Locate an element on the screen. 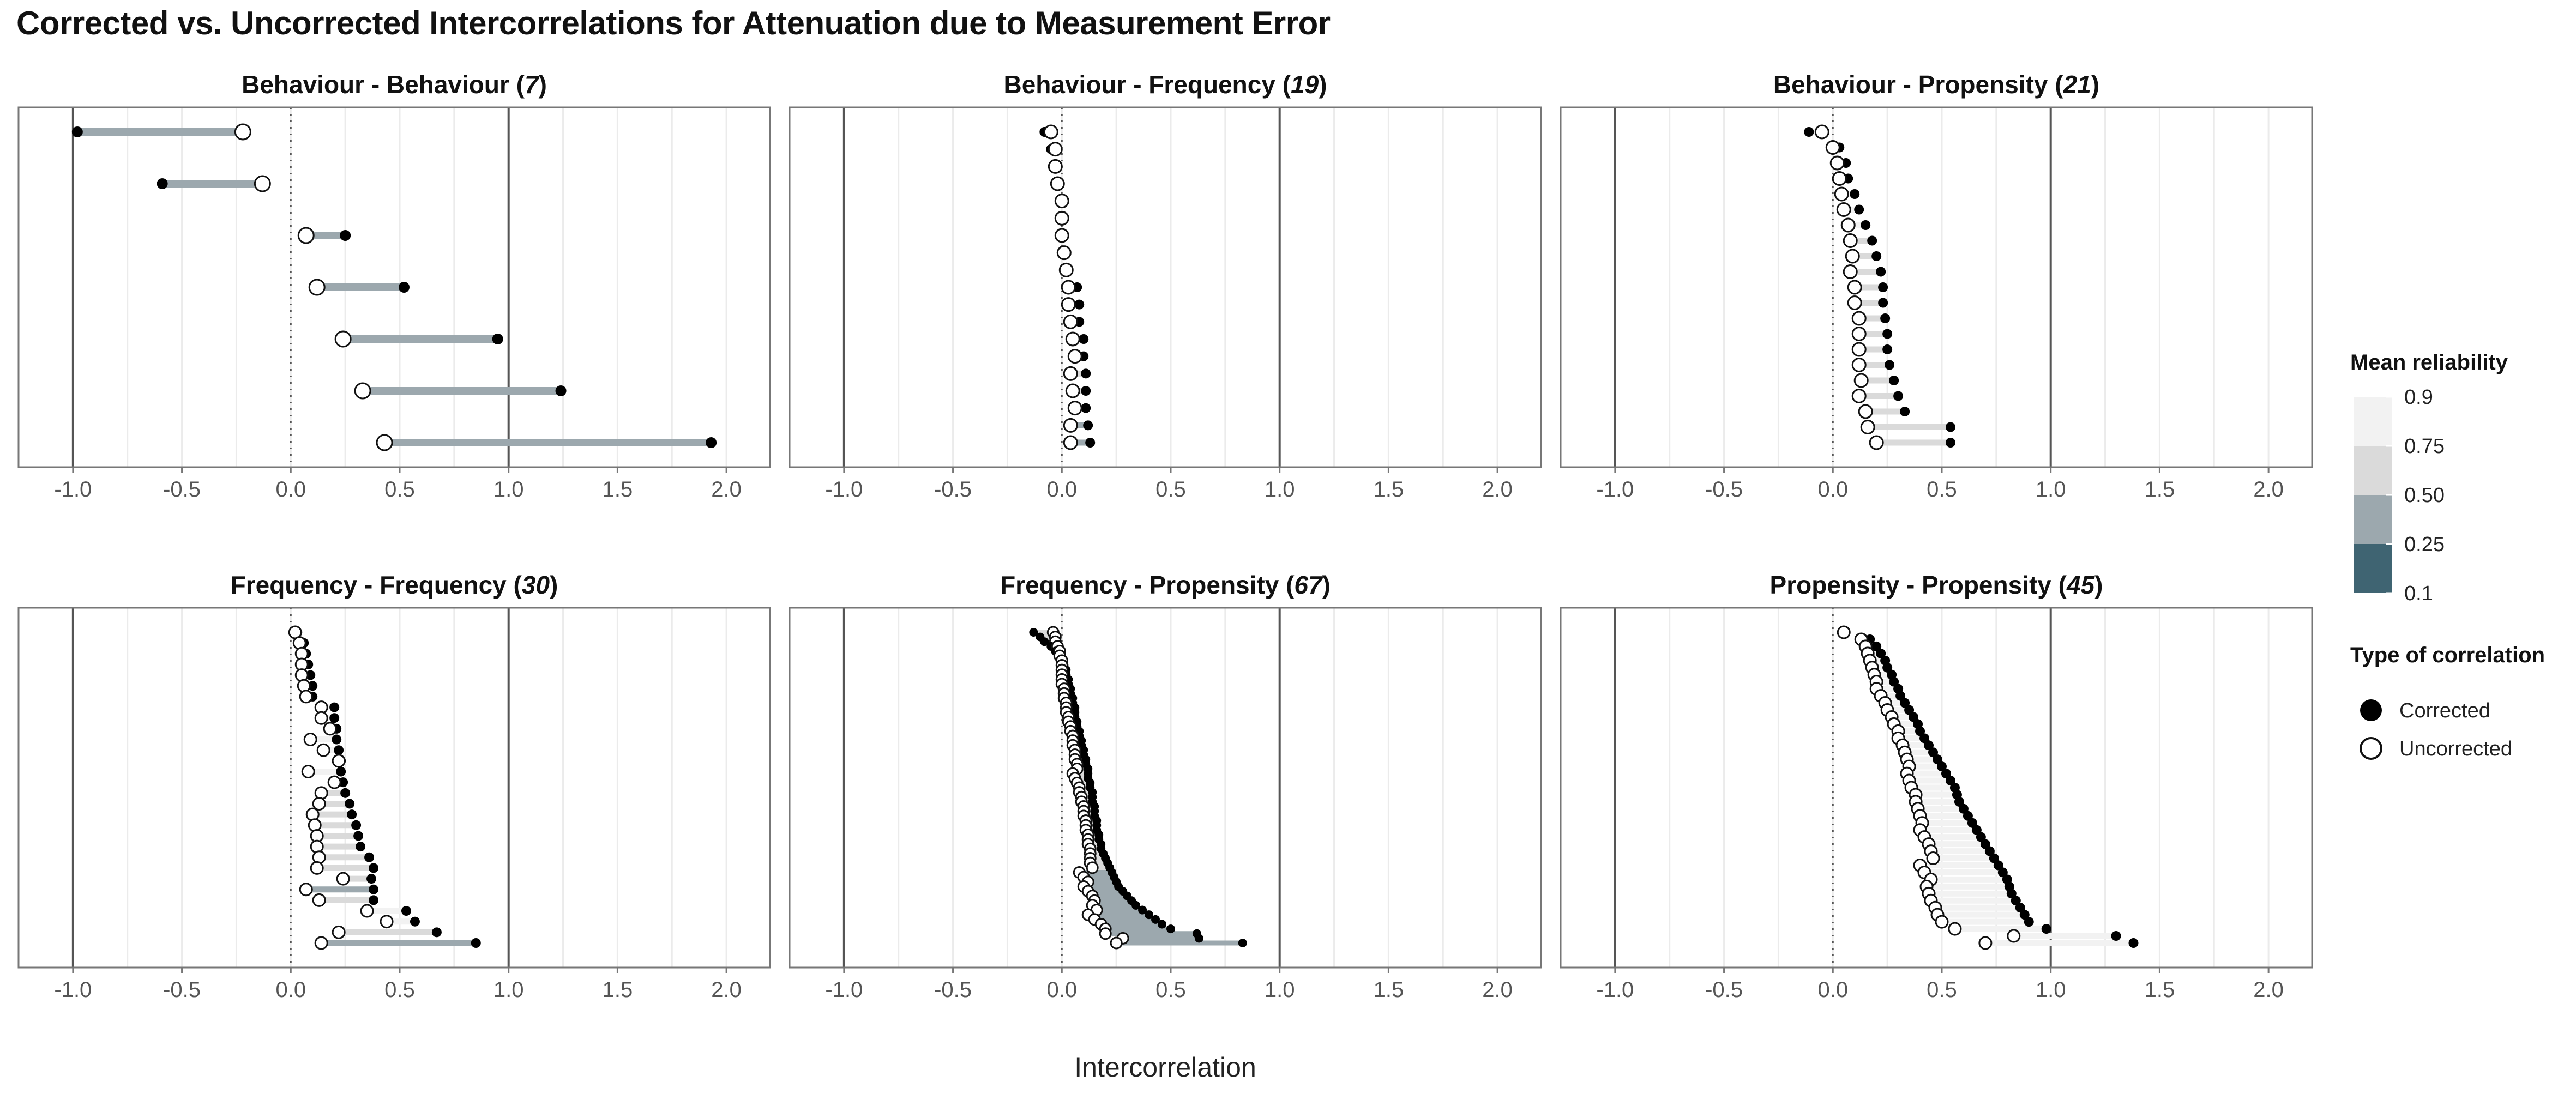 This screenshot has width=2576, height=1094. x-axis-title: Intercorrelation is located at coordinates (1165, 1067).